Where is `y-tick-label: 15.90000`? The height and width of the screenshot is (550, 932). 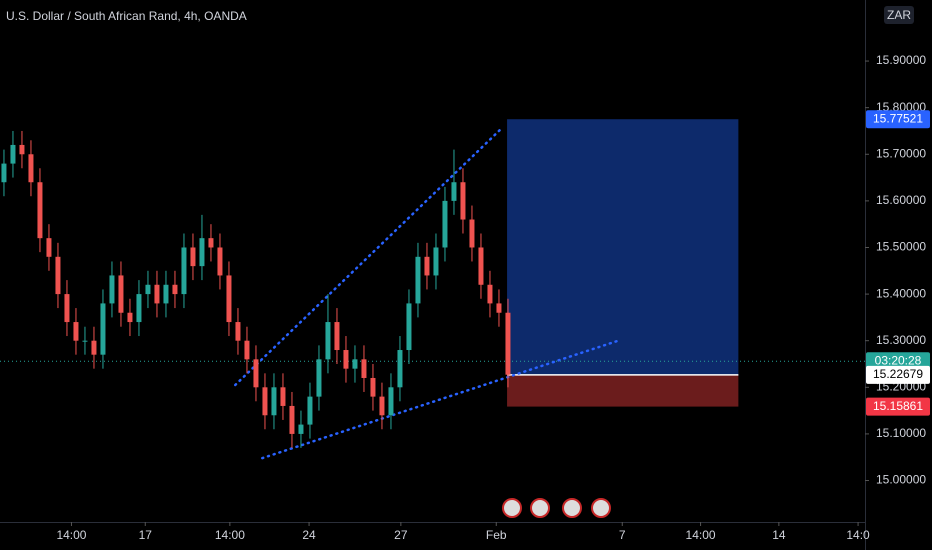
y-tick-label: 15.90000 is located at coordinates (901, 60).